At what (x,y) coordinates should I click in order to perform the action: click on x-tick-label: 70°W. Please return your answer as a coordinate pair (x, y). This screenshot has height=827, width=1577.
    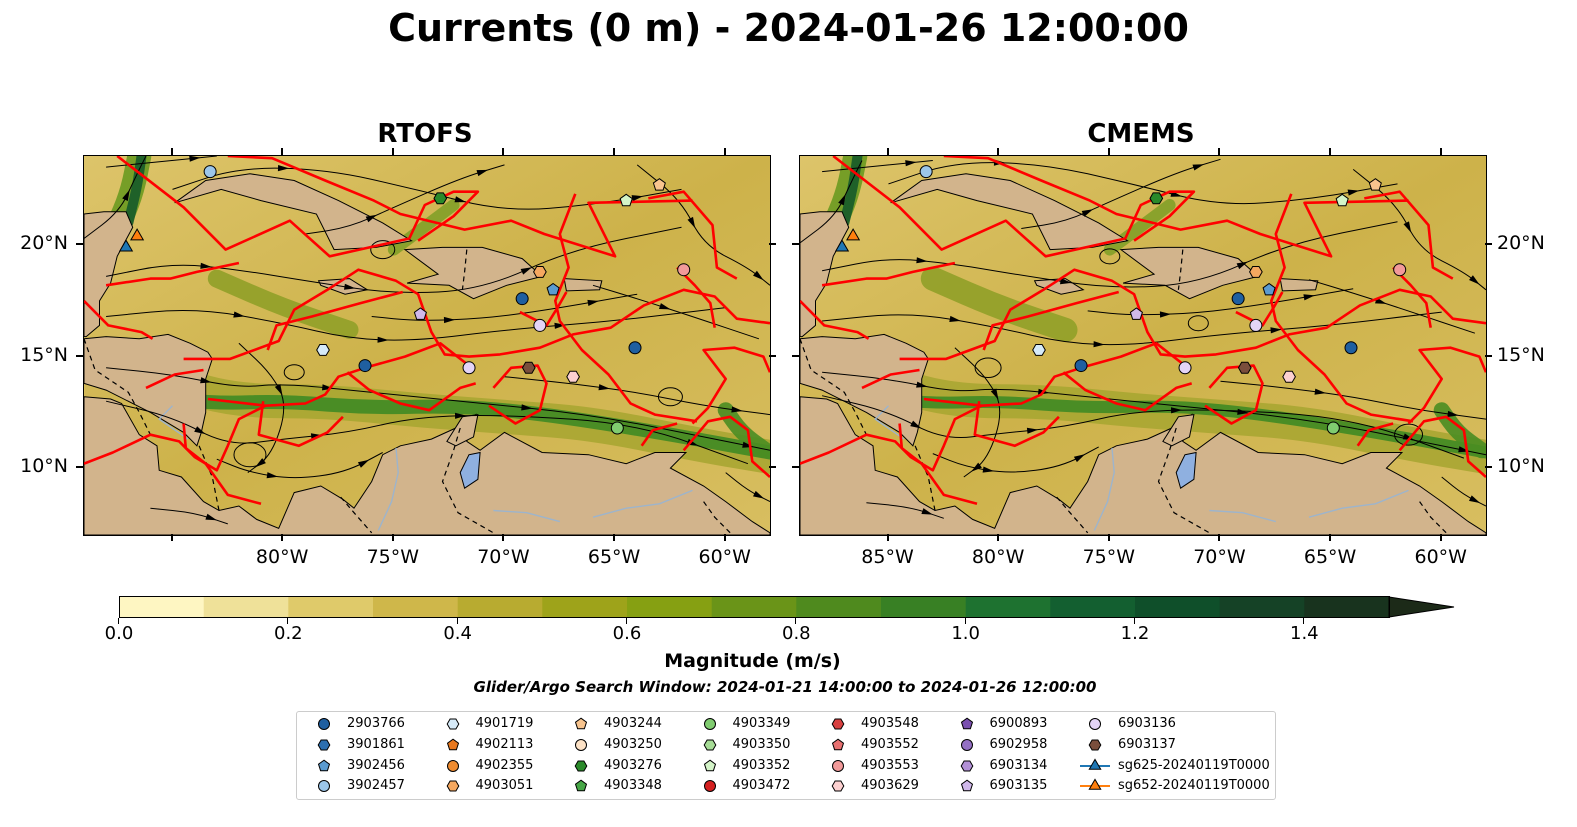
    Looking at the image, I should click on (1219, 557).